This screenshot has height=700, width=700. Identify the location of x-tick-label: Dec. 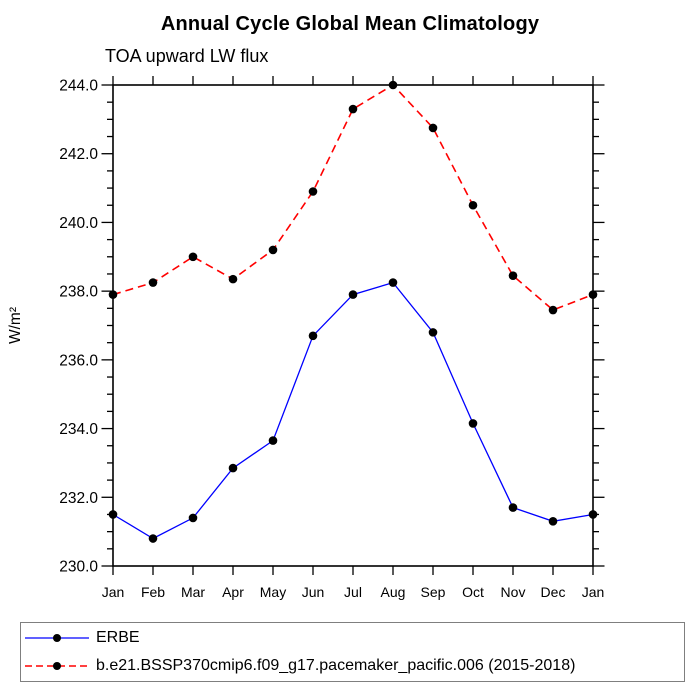
(553, 592).